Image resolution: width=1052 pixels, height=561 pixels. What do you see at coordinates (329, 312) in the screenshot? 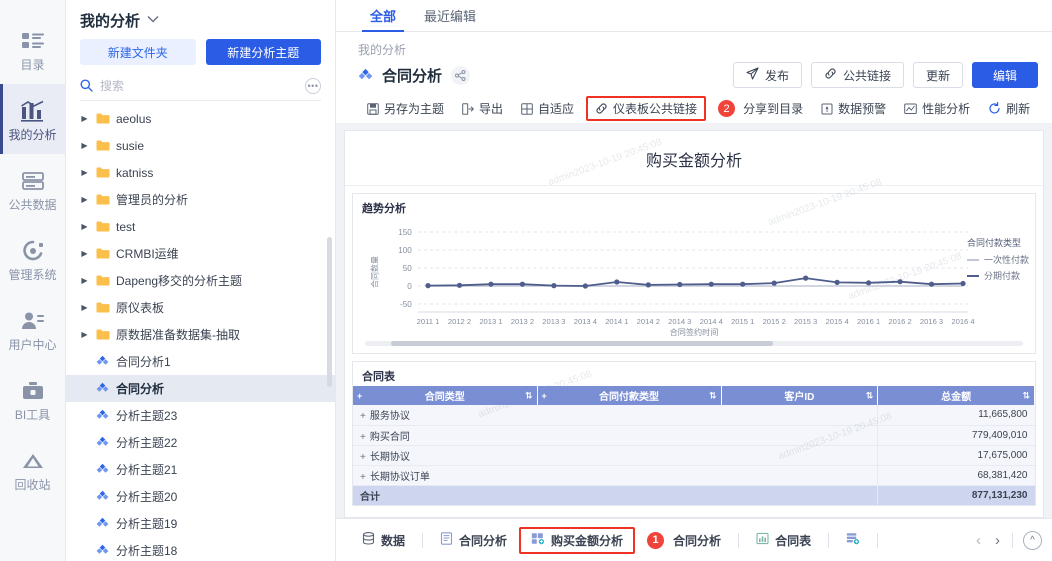
I see `tree-scrollbar` at bounding box center [329, 312].